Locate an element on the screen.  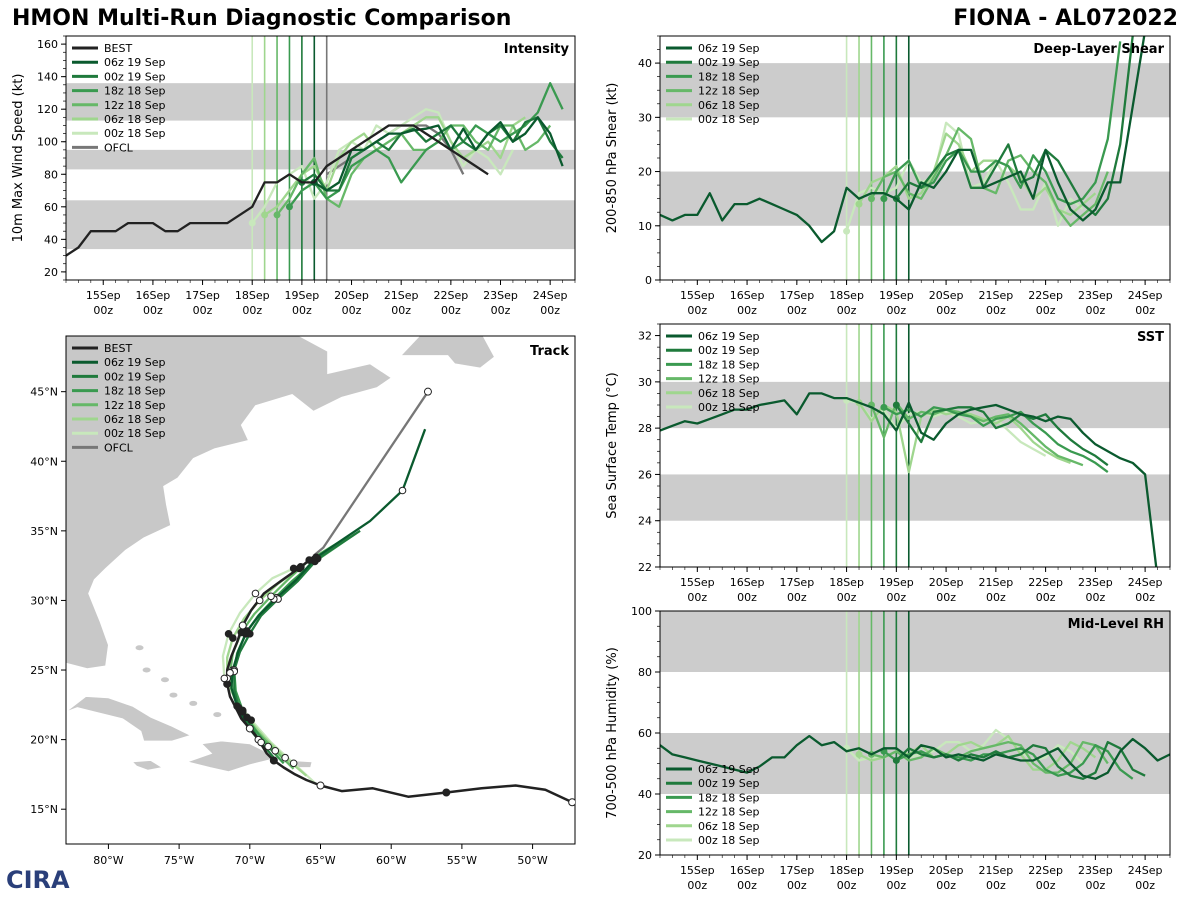
sst-series-06z-19-sep is located at coordinates (909, 479).